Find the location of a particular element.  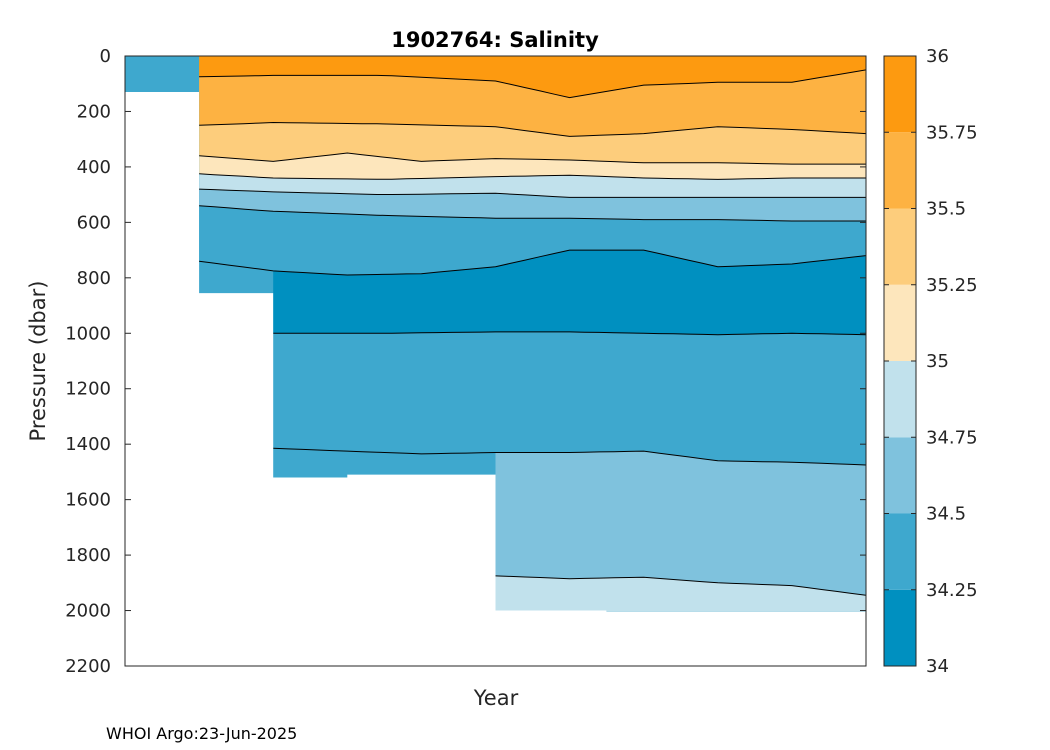

y-tick-label: 2200 is located at coordinates (88, 666).